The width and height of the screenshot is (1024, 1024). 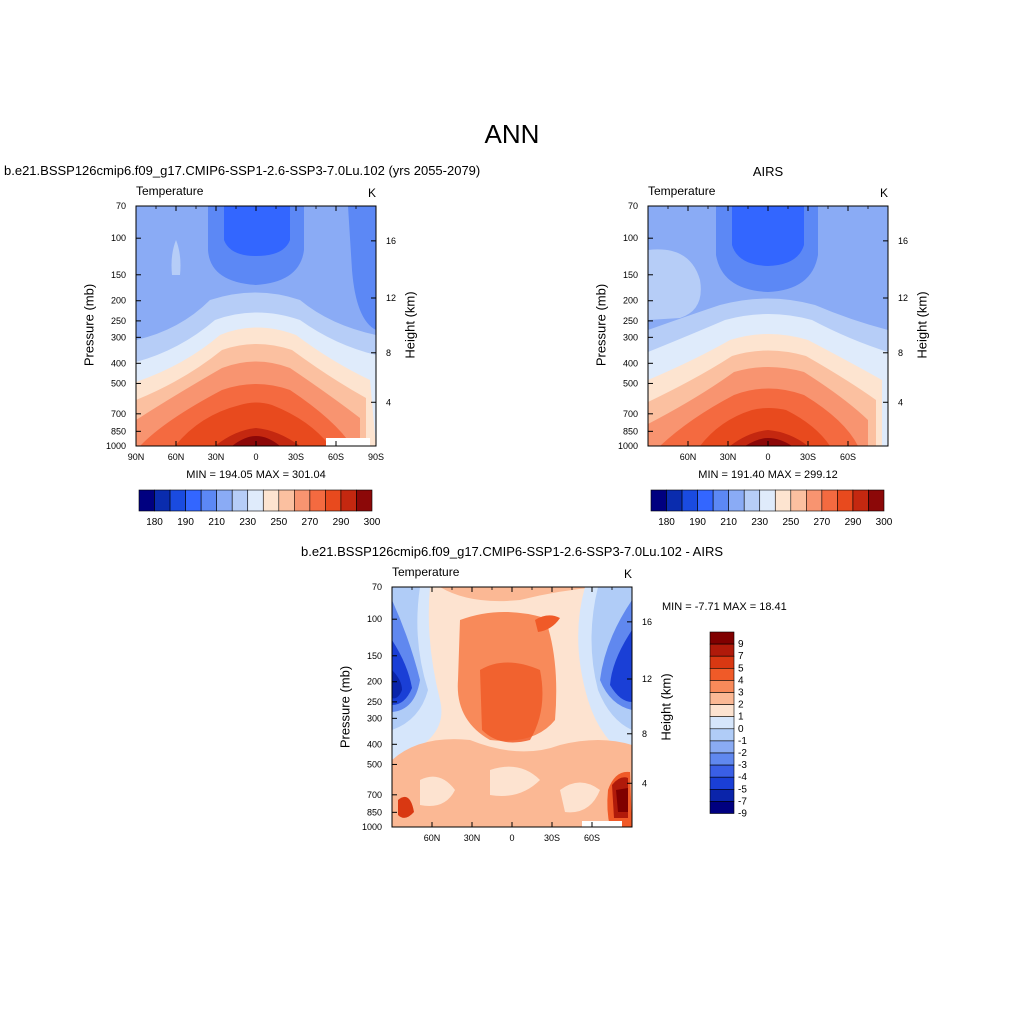 What do you see at coordinates (822, 522) in the screenshot?
I see `colorbar-label: 270` at bounding box center [822, 522].